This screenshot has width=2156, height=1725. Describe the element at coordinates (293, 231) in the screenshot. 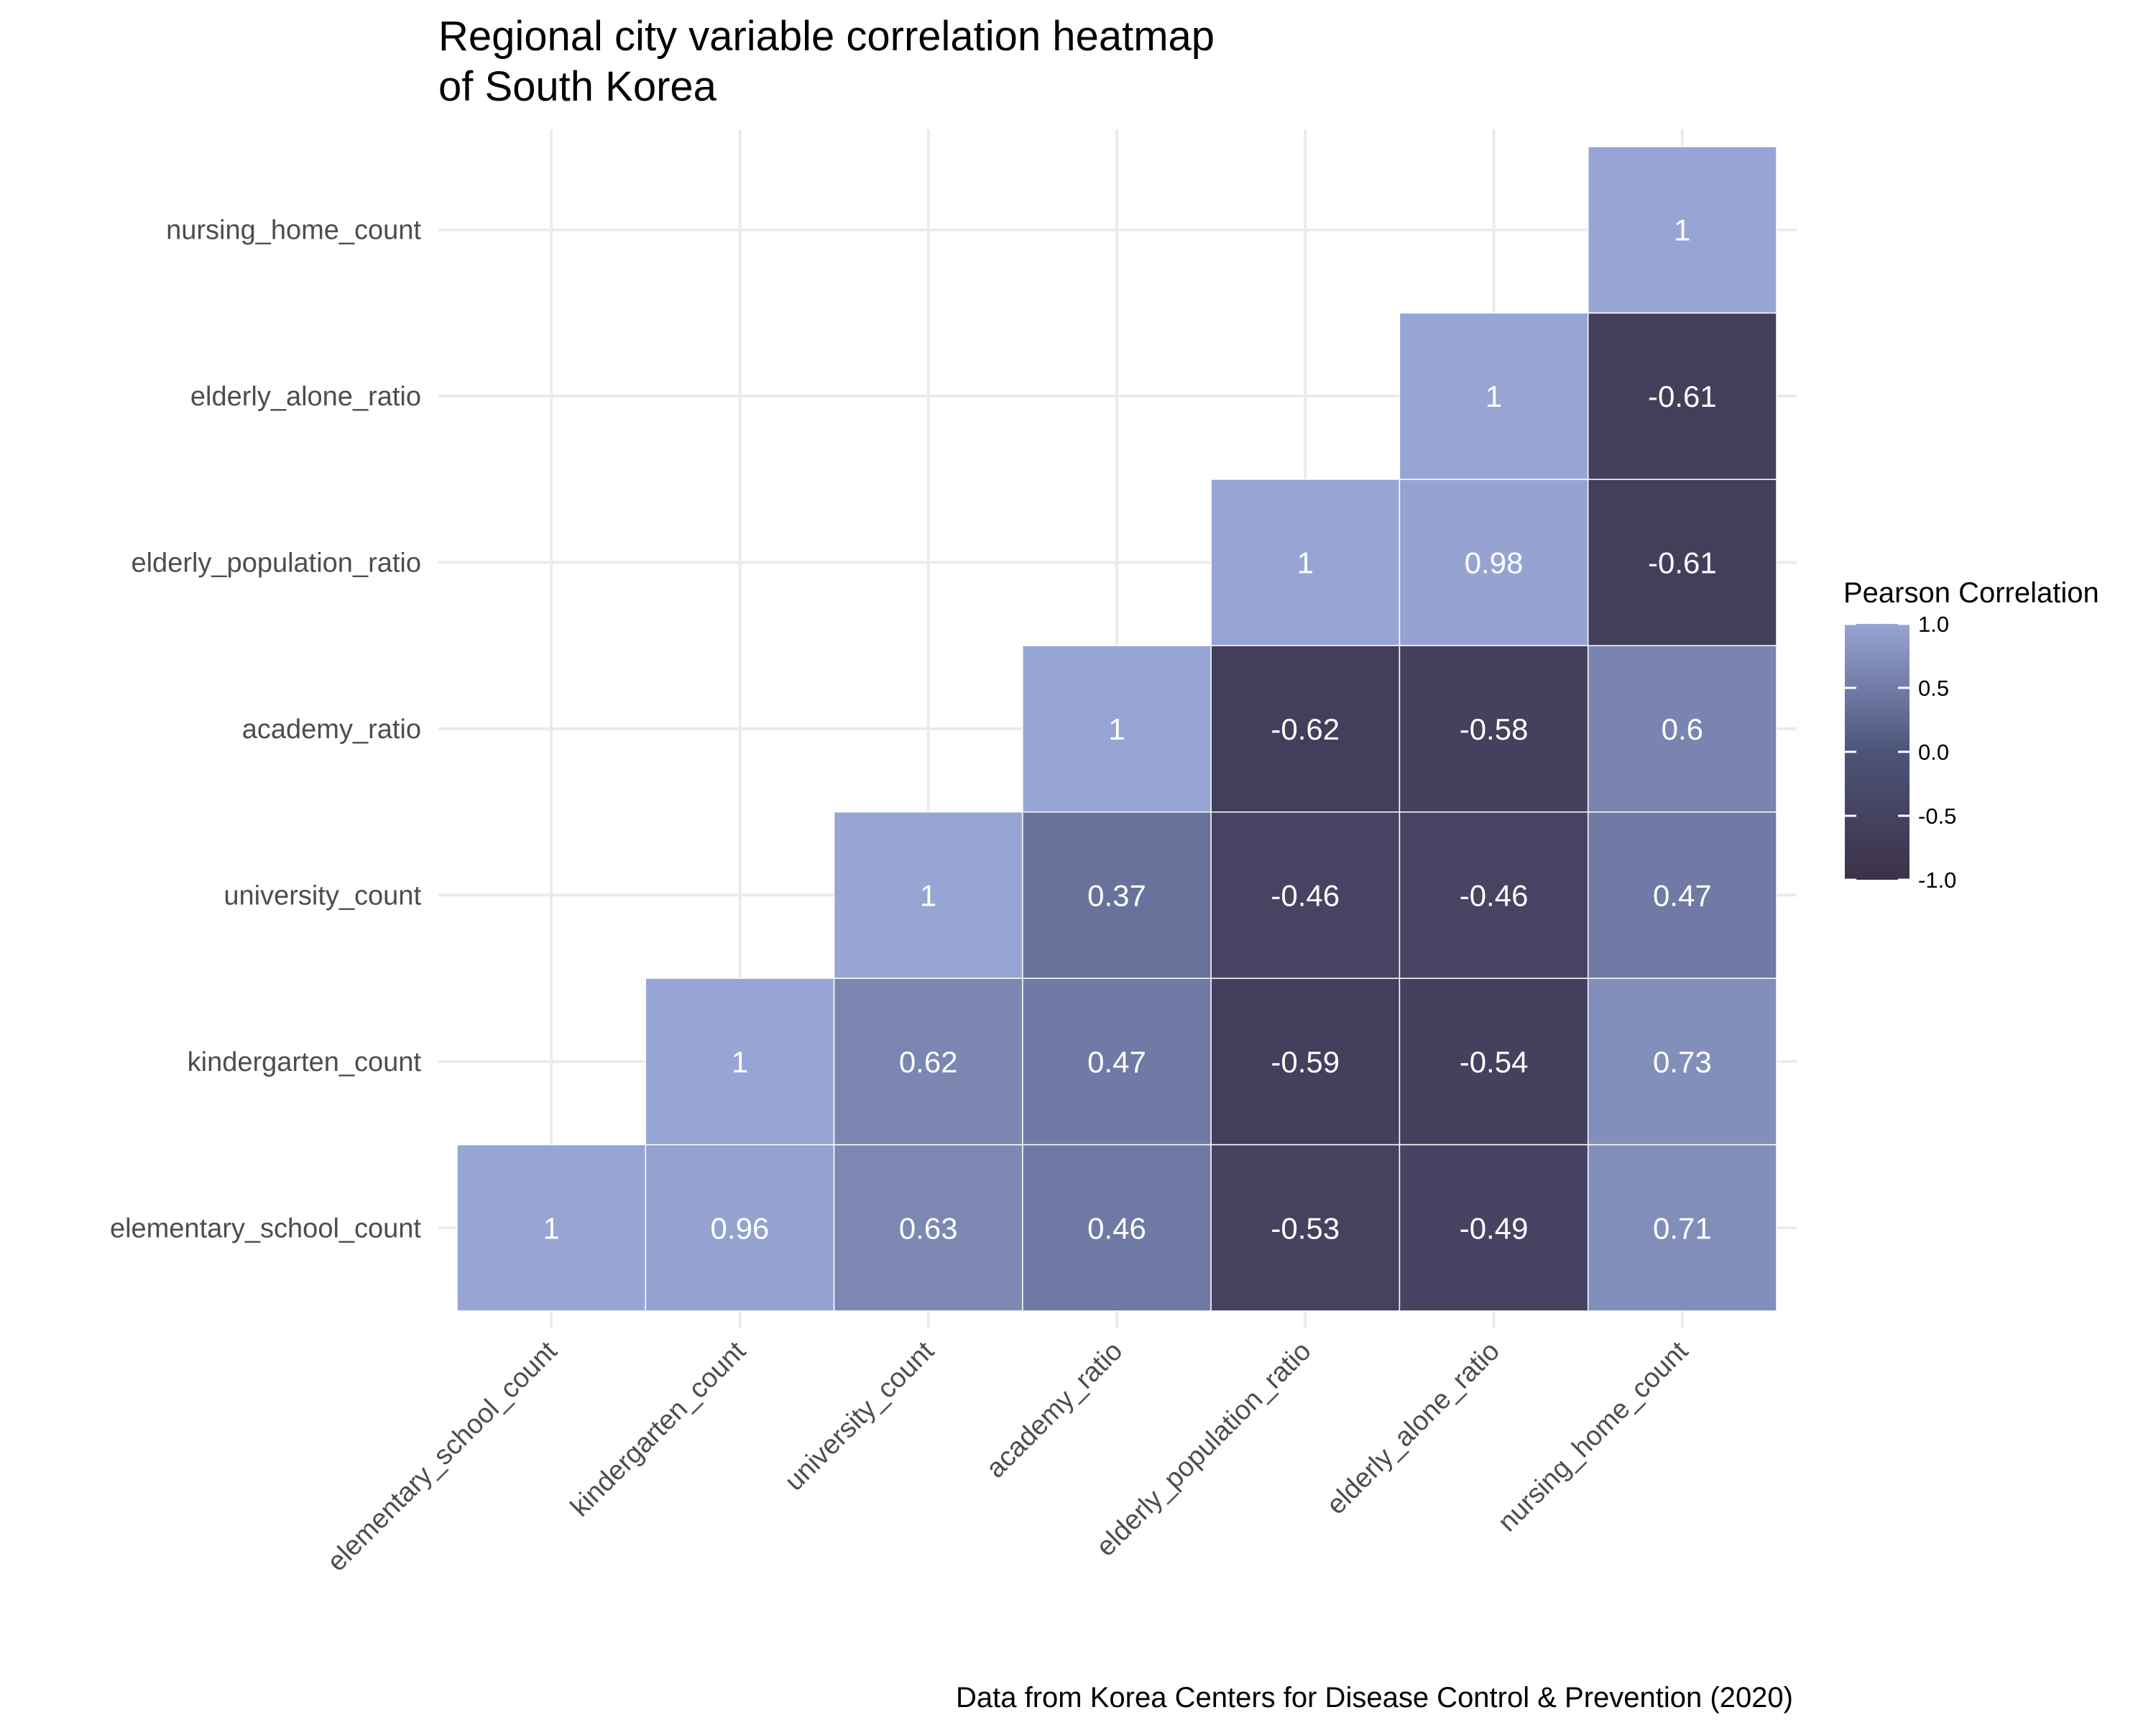

I see `y-axis-tick-label: nursing_home_count` at that location.